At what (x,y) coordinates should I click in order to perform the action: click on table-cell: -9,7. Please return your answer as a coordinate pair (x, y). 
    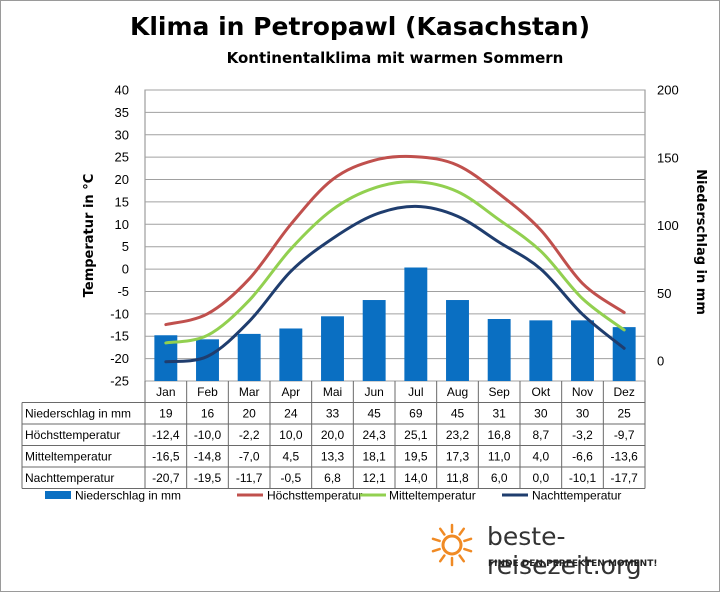
    Looking at the image, I should click on (624, 435).